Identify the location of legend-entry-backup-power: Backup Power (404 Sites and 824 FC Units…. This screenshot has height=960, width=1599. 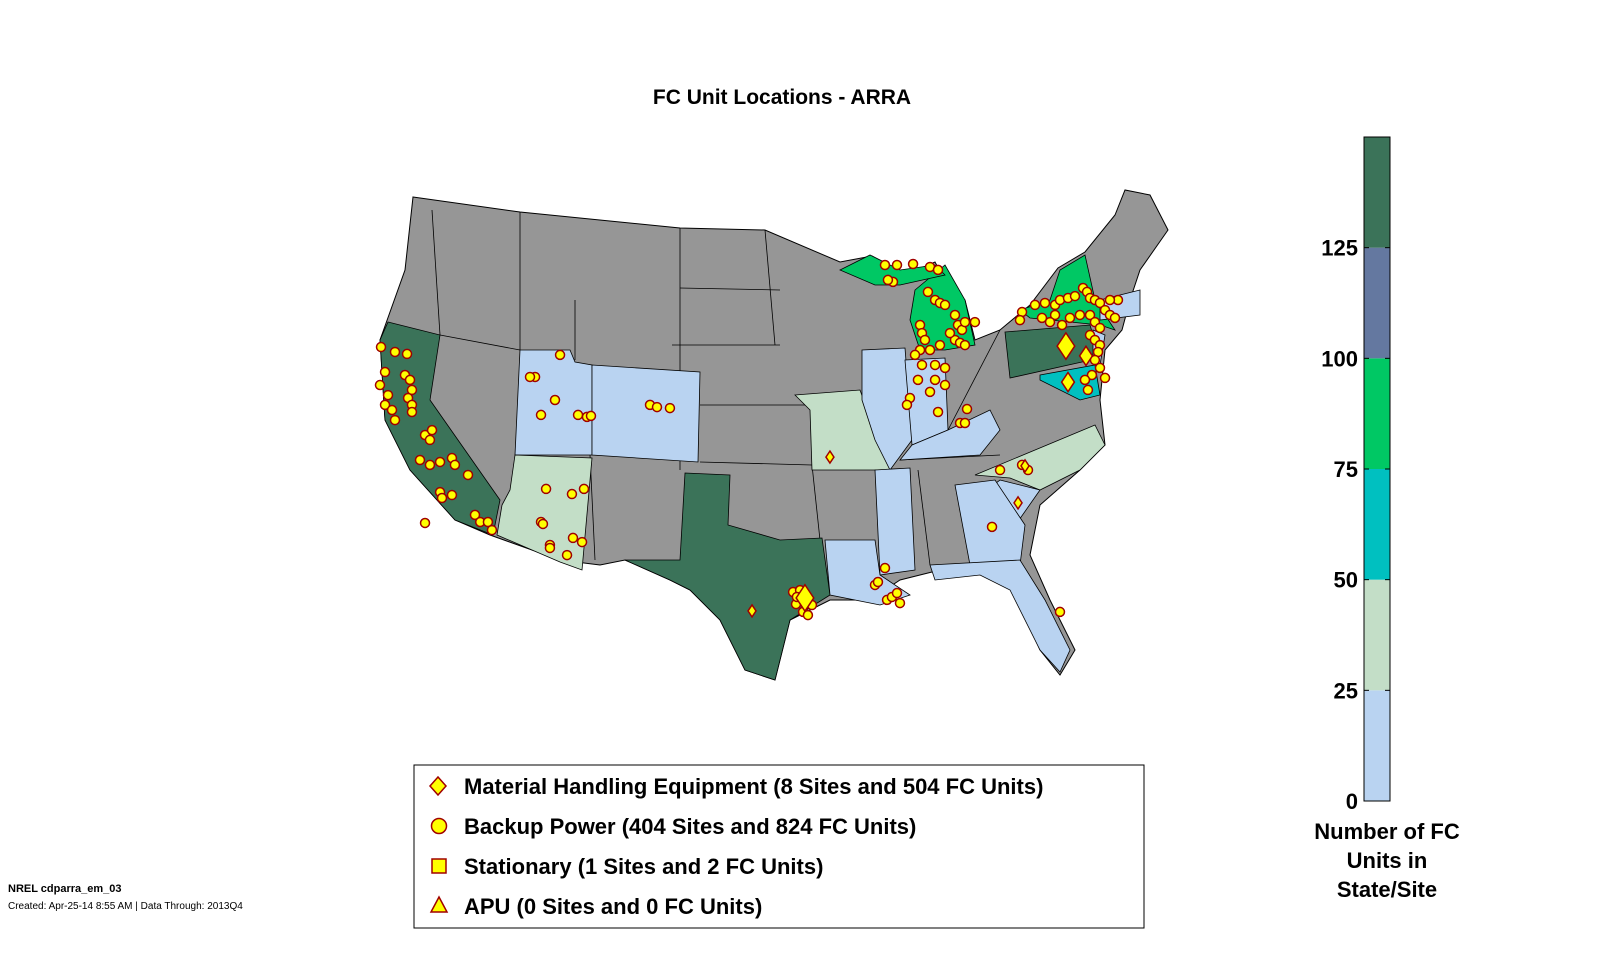
(690, 826).